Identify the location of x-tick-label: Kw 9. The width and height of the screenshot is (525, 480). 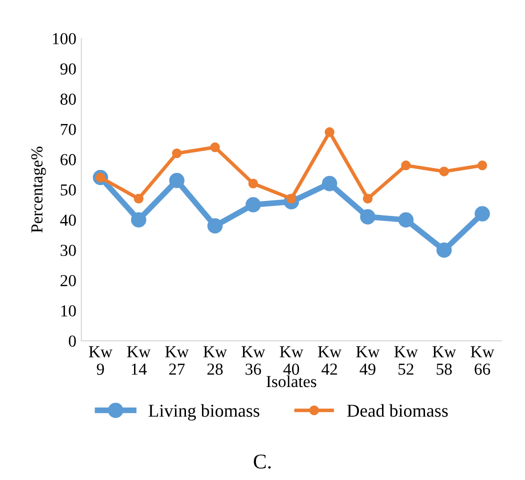
(100, 360).